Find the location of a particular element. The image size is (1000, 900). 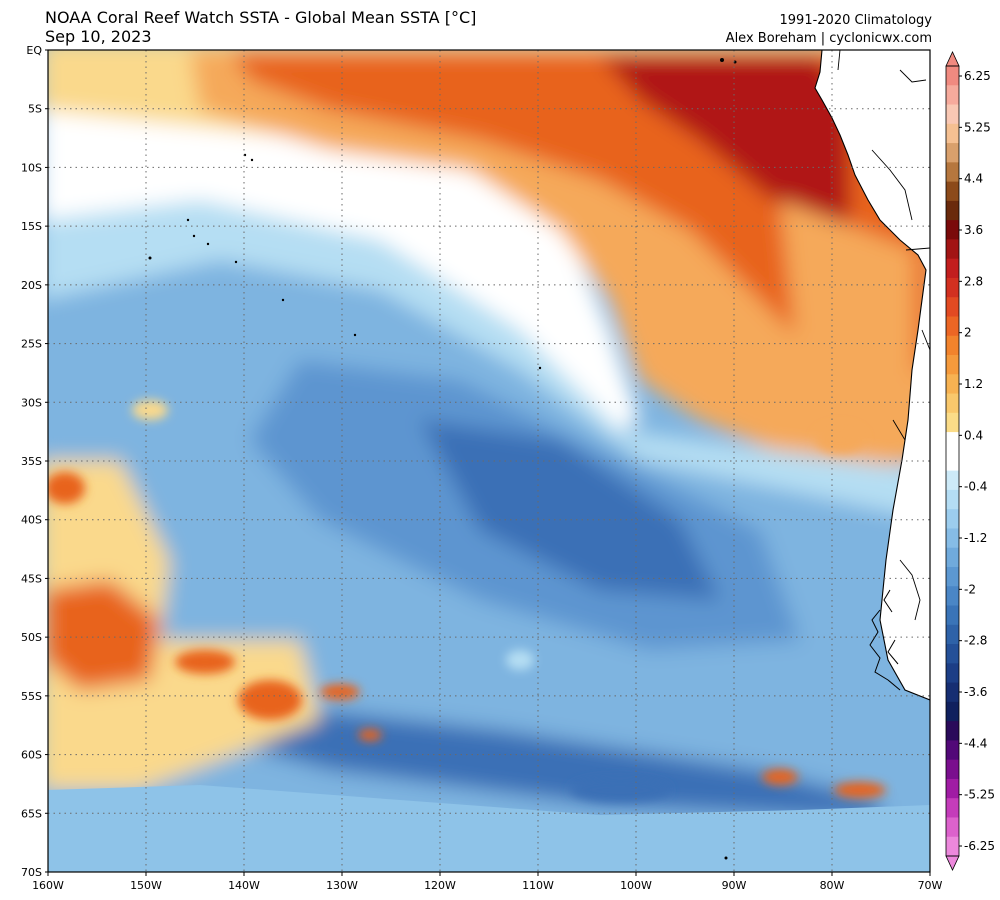

colorbar-max-extension is located at coordinates (952, 59).